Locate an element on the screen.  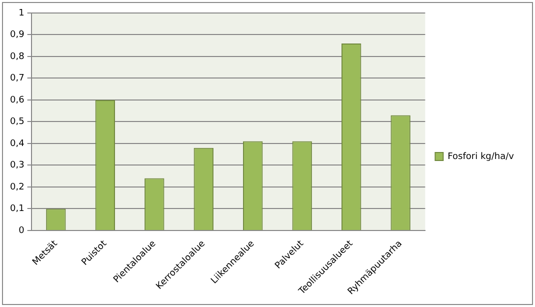
y-tick-label: 0,4 is located at coordinates (17, 143).